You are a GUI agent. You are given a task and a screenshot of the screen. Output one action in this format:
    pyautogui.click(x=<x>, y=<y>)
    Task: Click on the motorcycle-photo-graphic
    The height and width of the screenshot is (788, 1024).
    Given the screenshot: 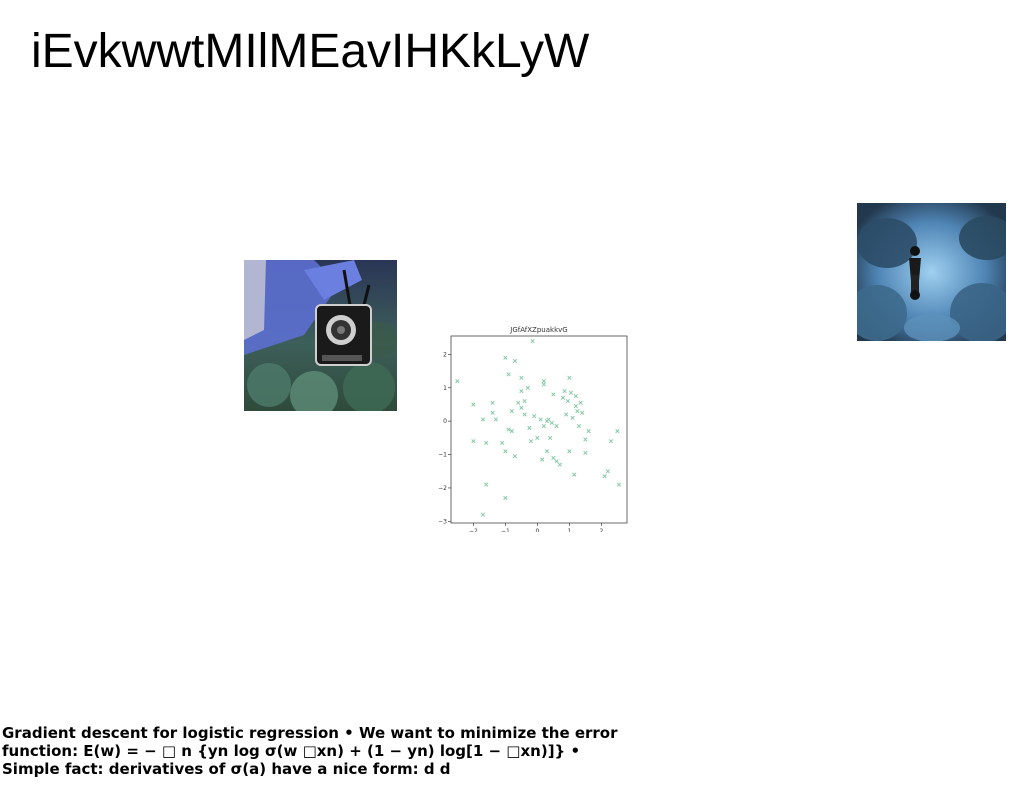 What is the action you would take?
    pyautogui.click(x=931, y=272)
    